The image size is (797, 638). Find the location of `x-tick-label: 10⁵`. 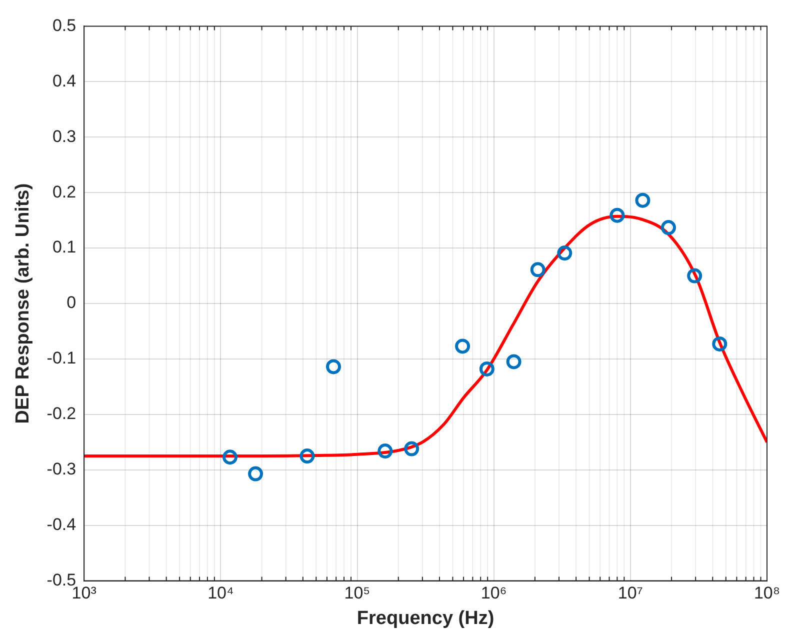

x-tick-label: 10⁵ is located at coordinates (357, 593).